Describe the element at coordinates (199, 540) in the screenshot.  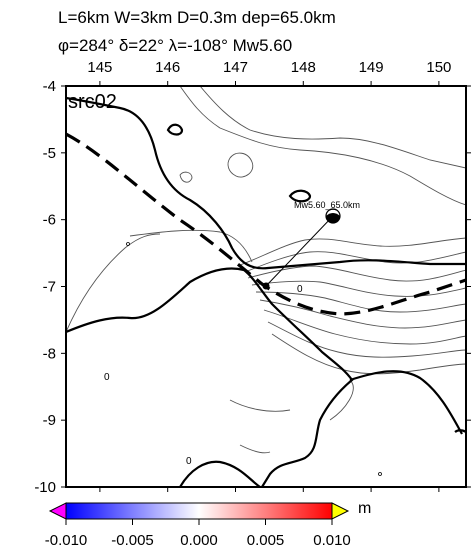
I see `colorbar-tick-label: 0.000` at that location.